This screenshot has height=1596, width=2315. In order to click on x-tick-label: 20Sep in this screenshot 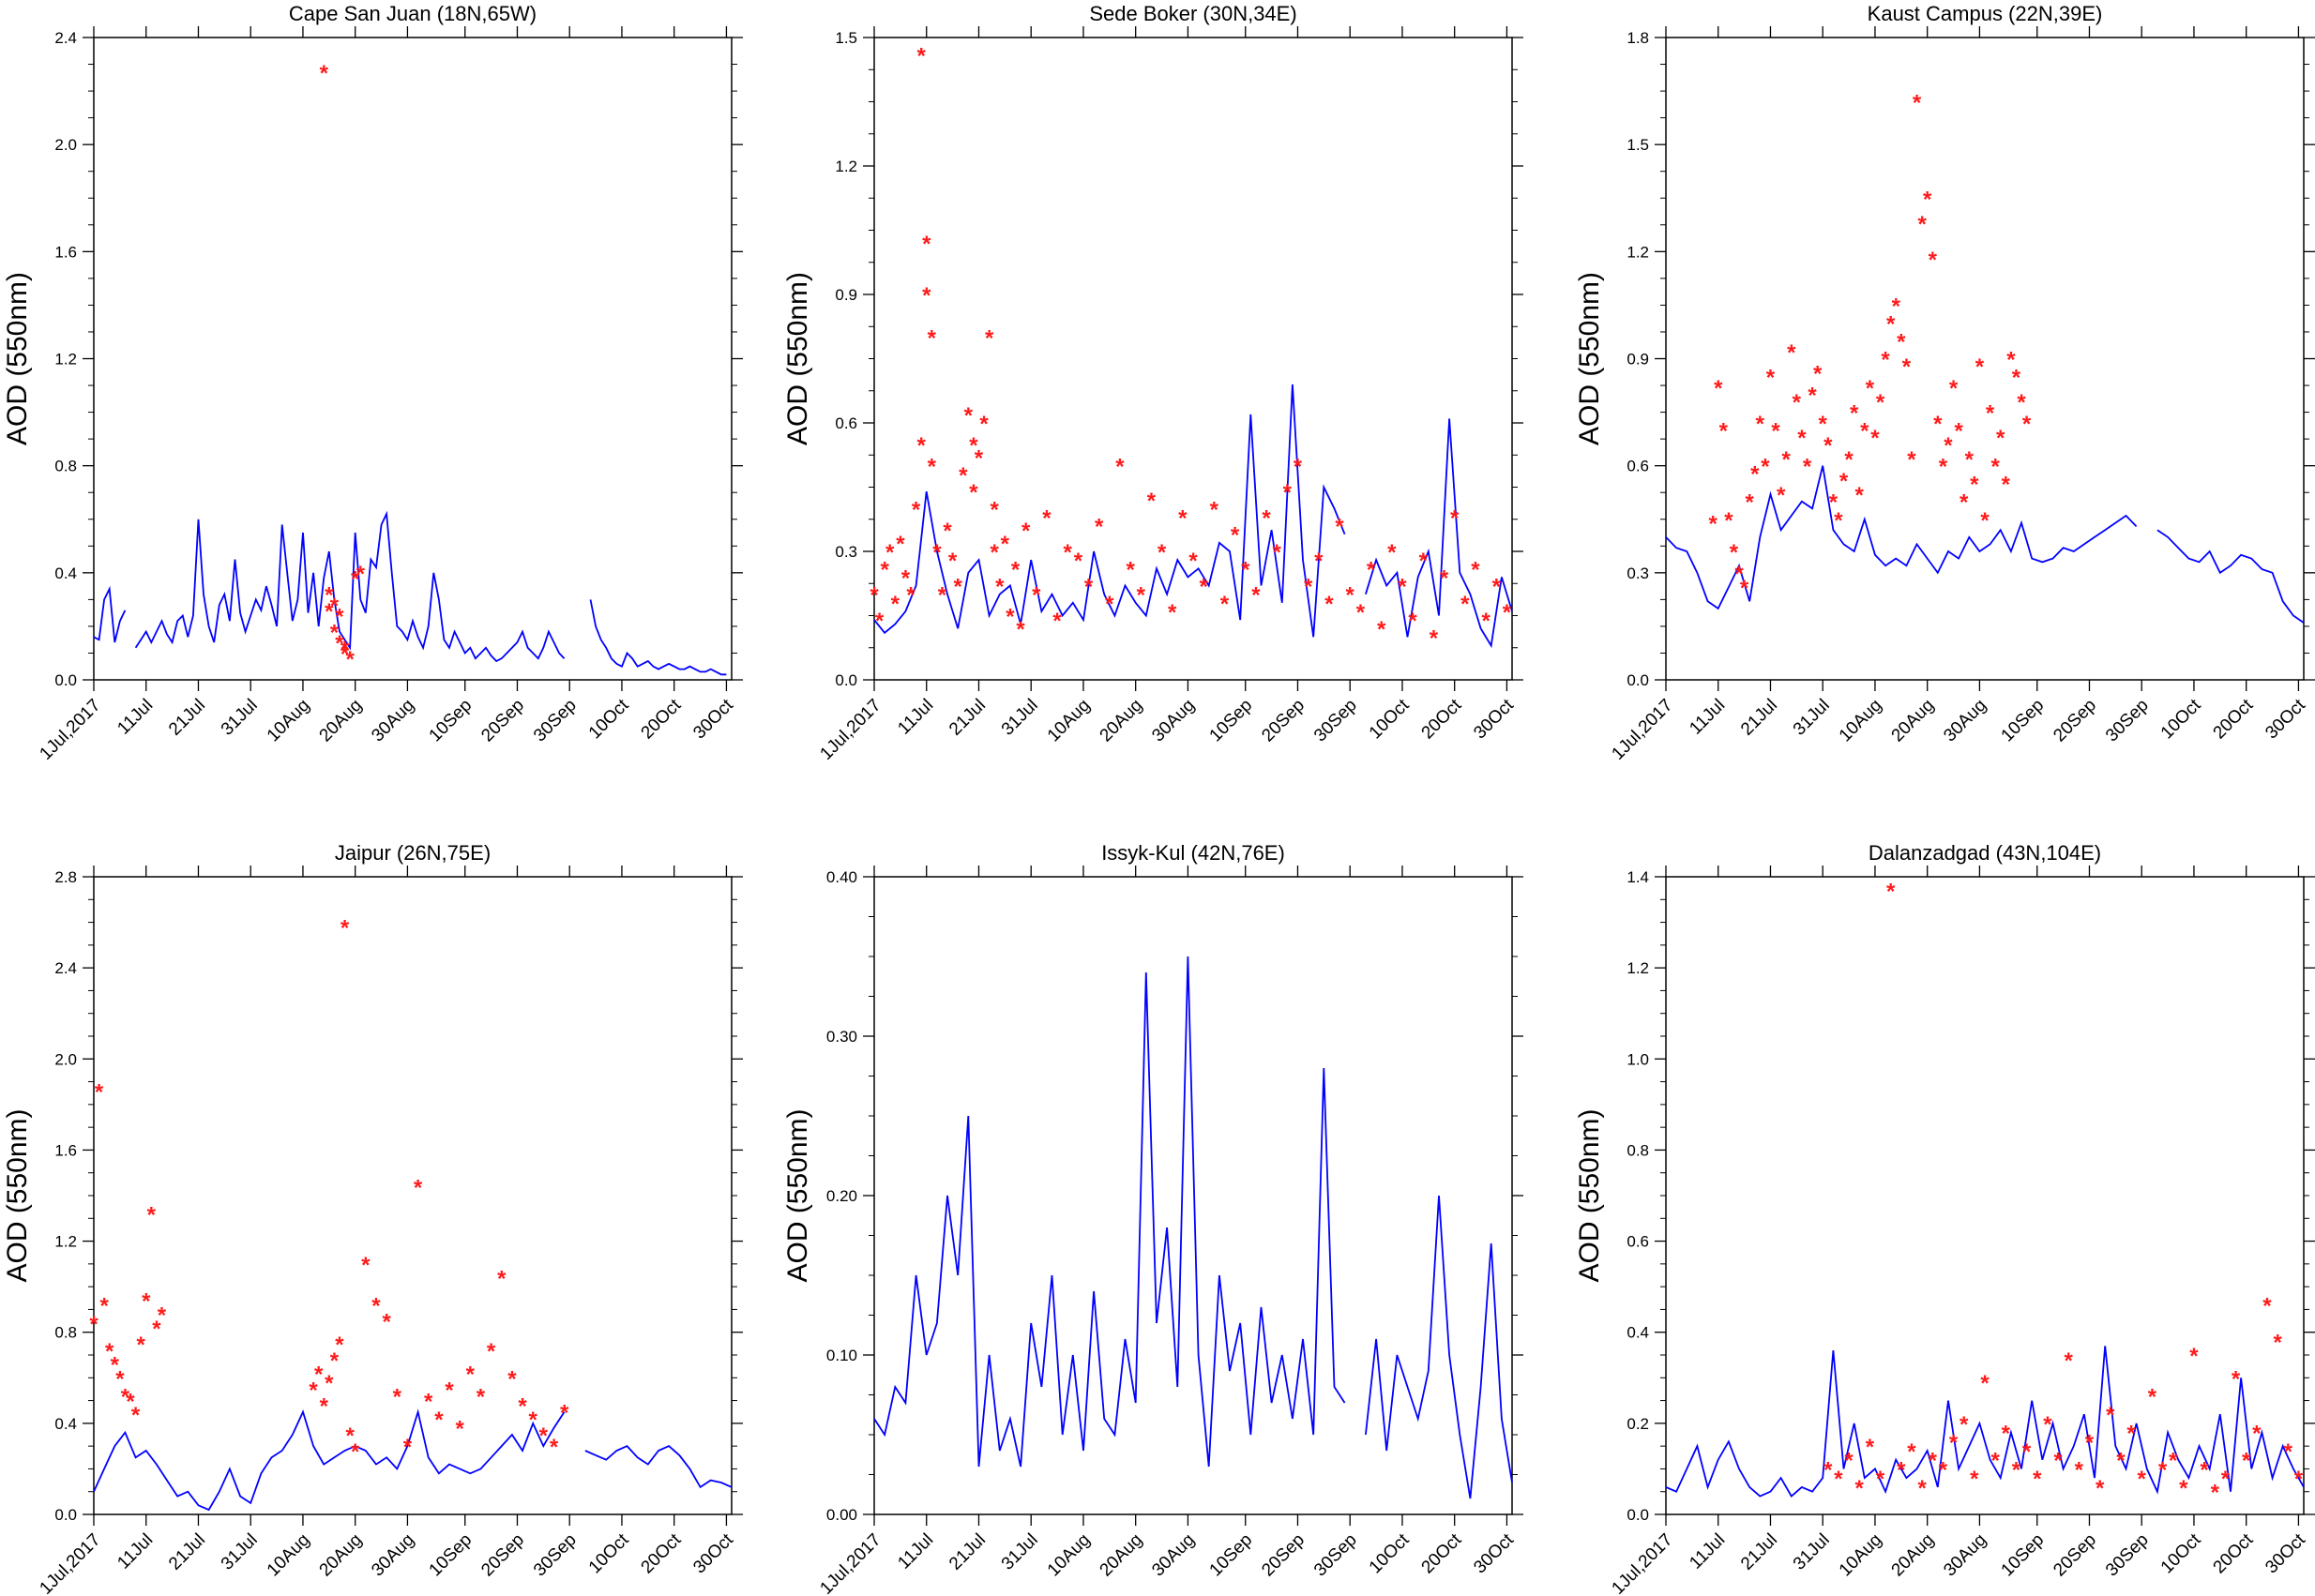, I will do `click(2075, 1555)`.